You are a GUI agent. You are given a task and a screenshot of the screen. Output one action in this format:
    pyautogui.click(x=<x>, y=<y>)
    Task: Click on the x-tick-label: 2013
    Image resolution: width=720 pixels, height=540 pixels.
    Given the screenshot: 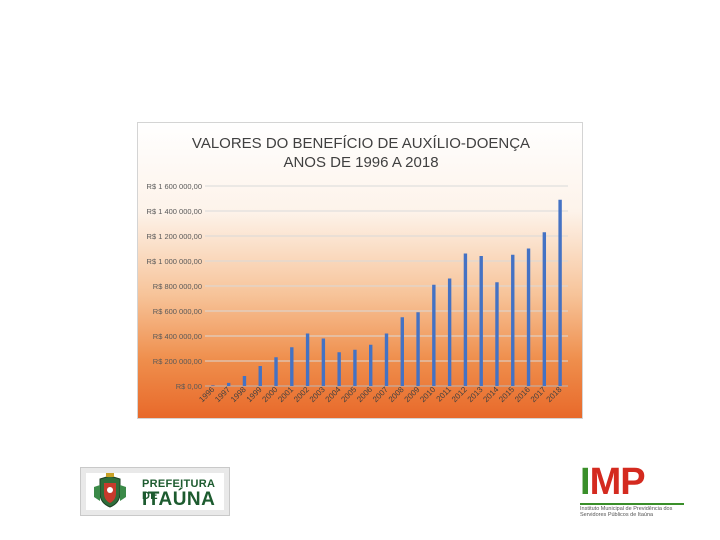 What is the action you would take?
    pyautogui.click(x=475, y=394)
    